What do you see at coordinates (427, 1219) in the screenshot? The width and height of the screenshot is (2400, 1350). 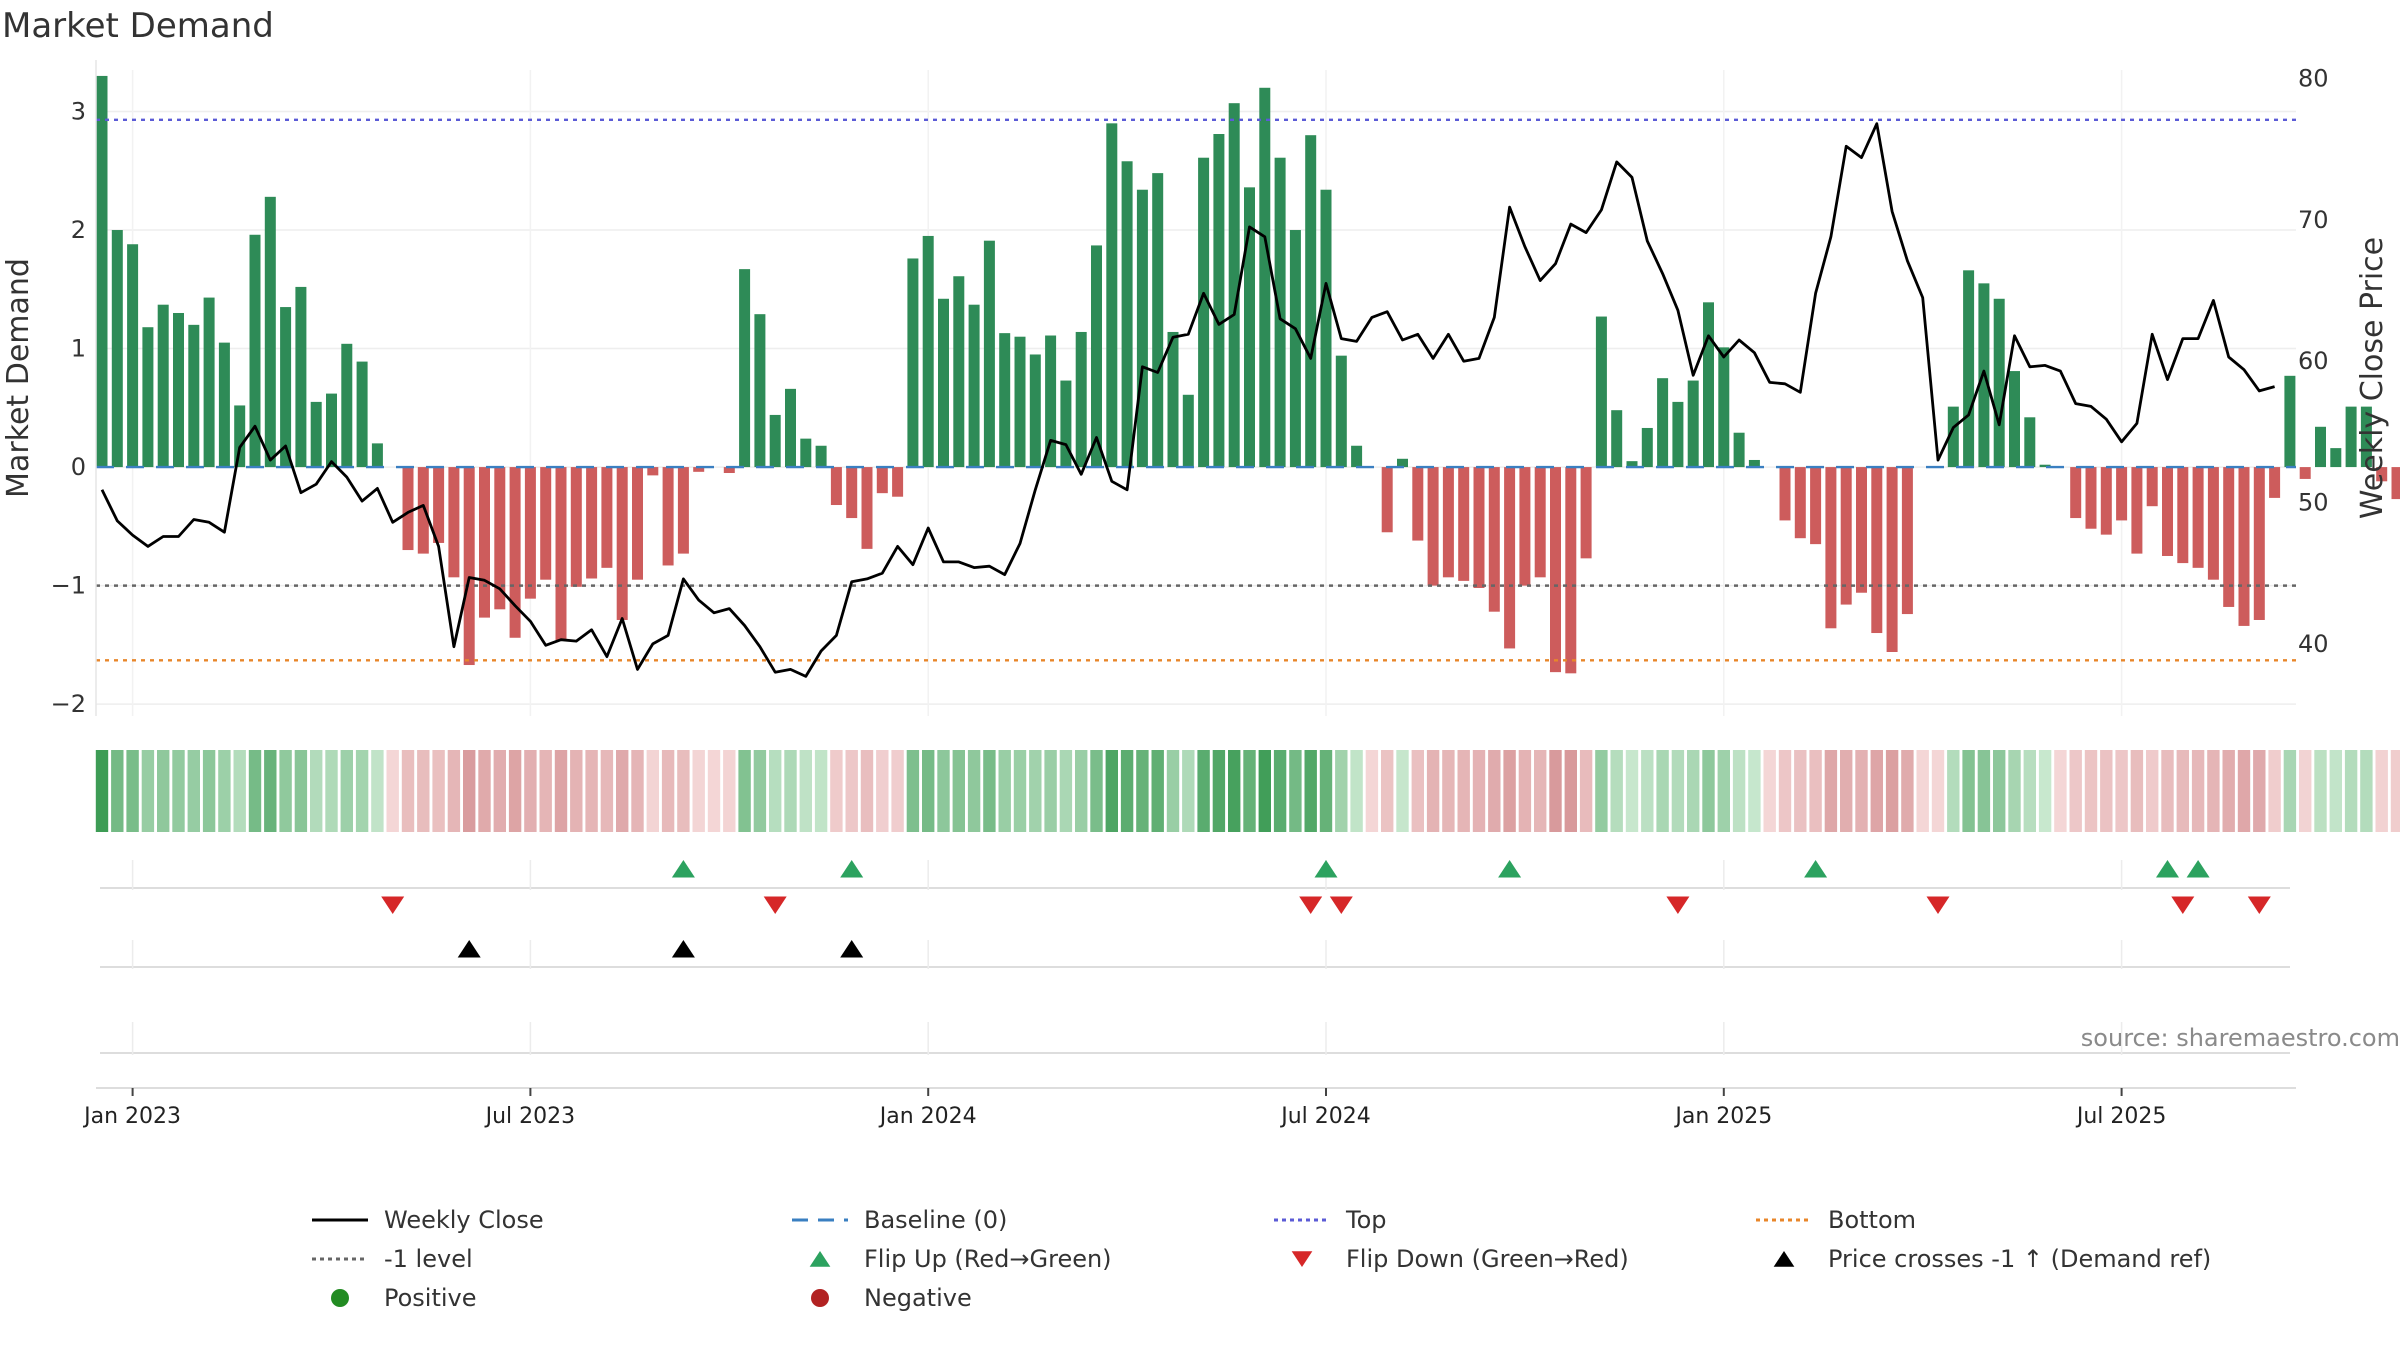 I see `legend-item: Weekly Close` at bounding box center [427, 1219].